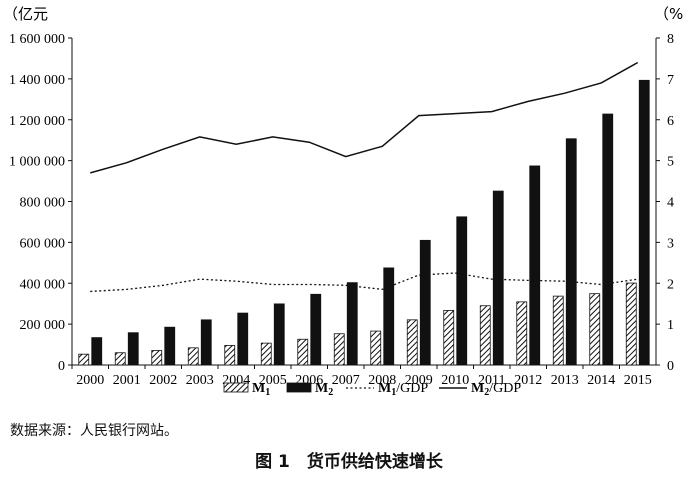  What do you see at coordinates (43, 284) in the screenshot?
I see `left-tick-label: 400 000` at bounding box center [43, 284].